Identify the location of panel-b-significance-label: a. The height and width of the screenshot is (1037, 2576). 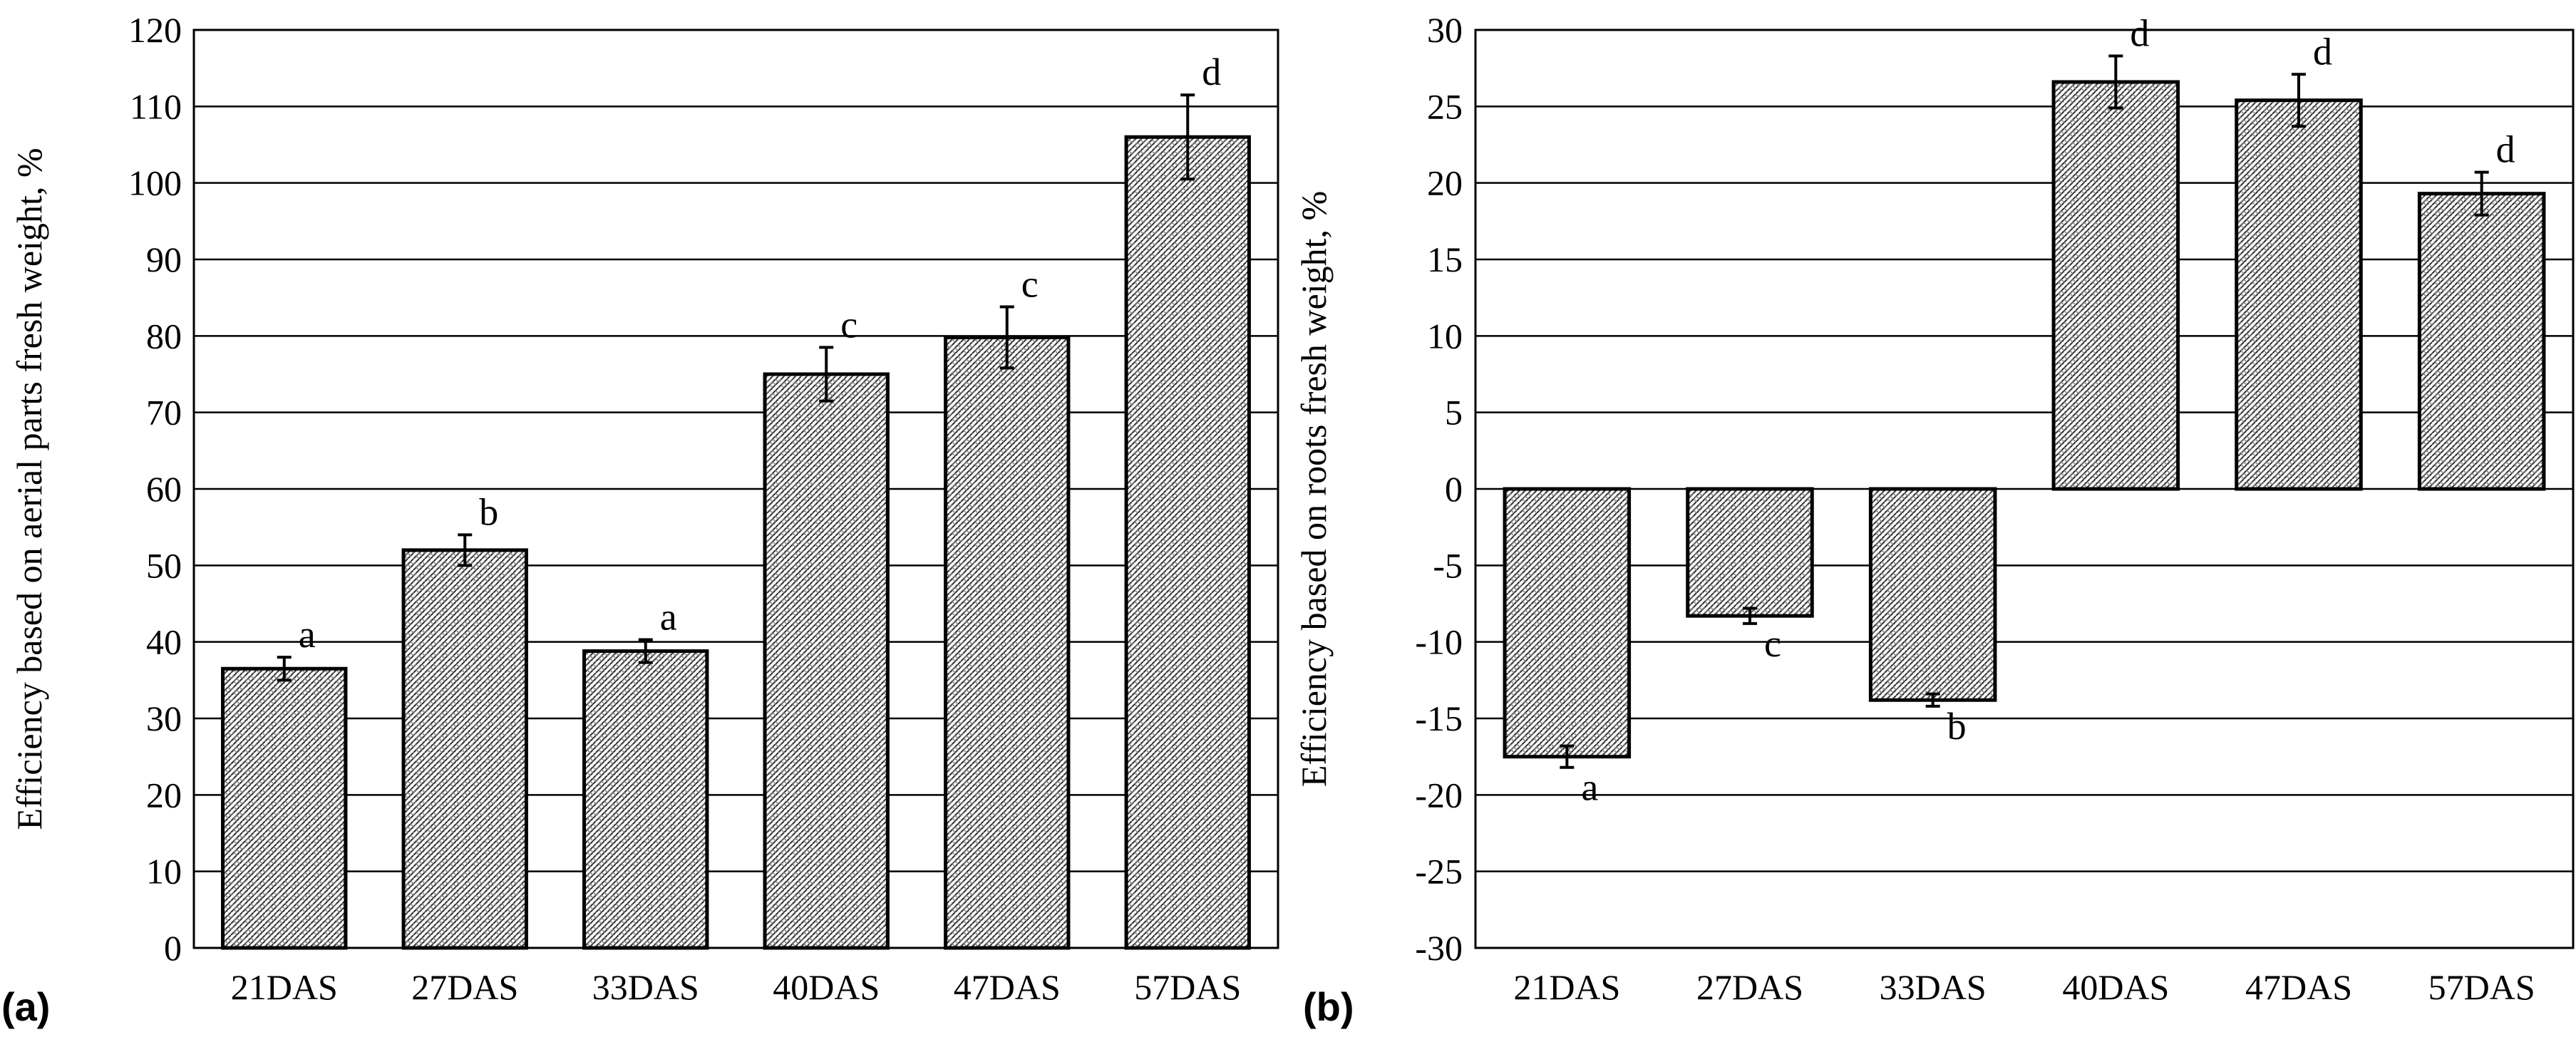
(1589, 787).